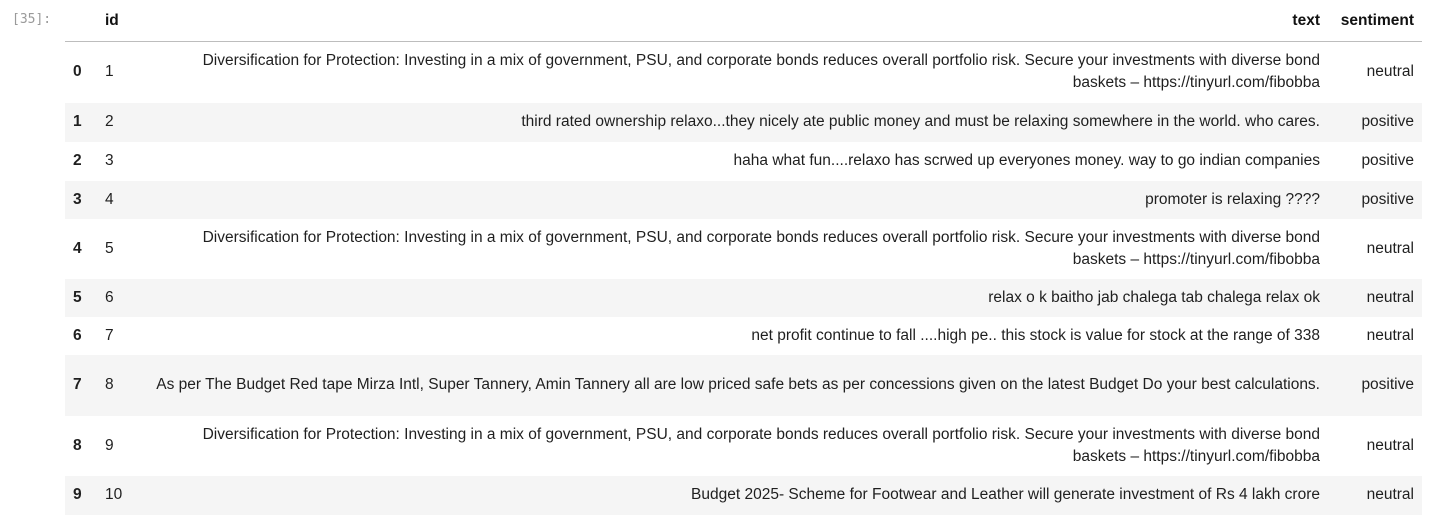 This screenshot has height=532, width=1445. I want to click on cell-id: 6, so click(109, 297).